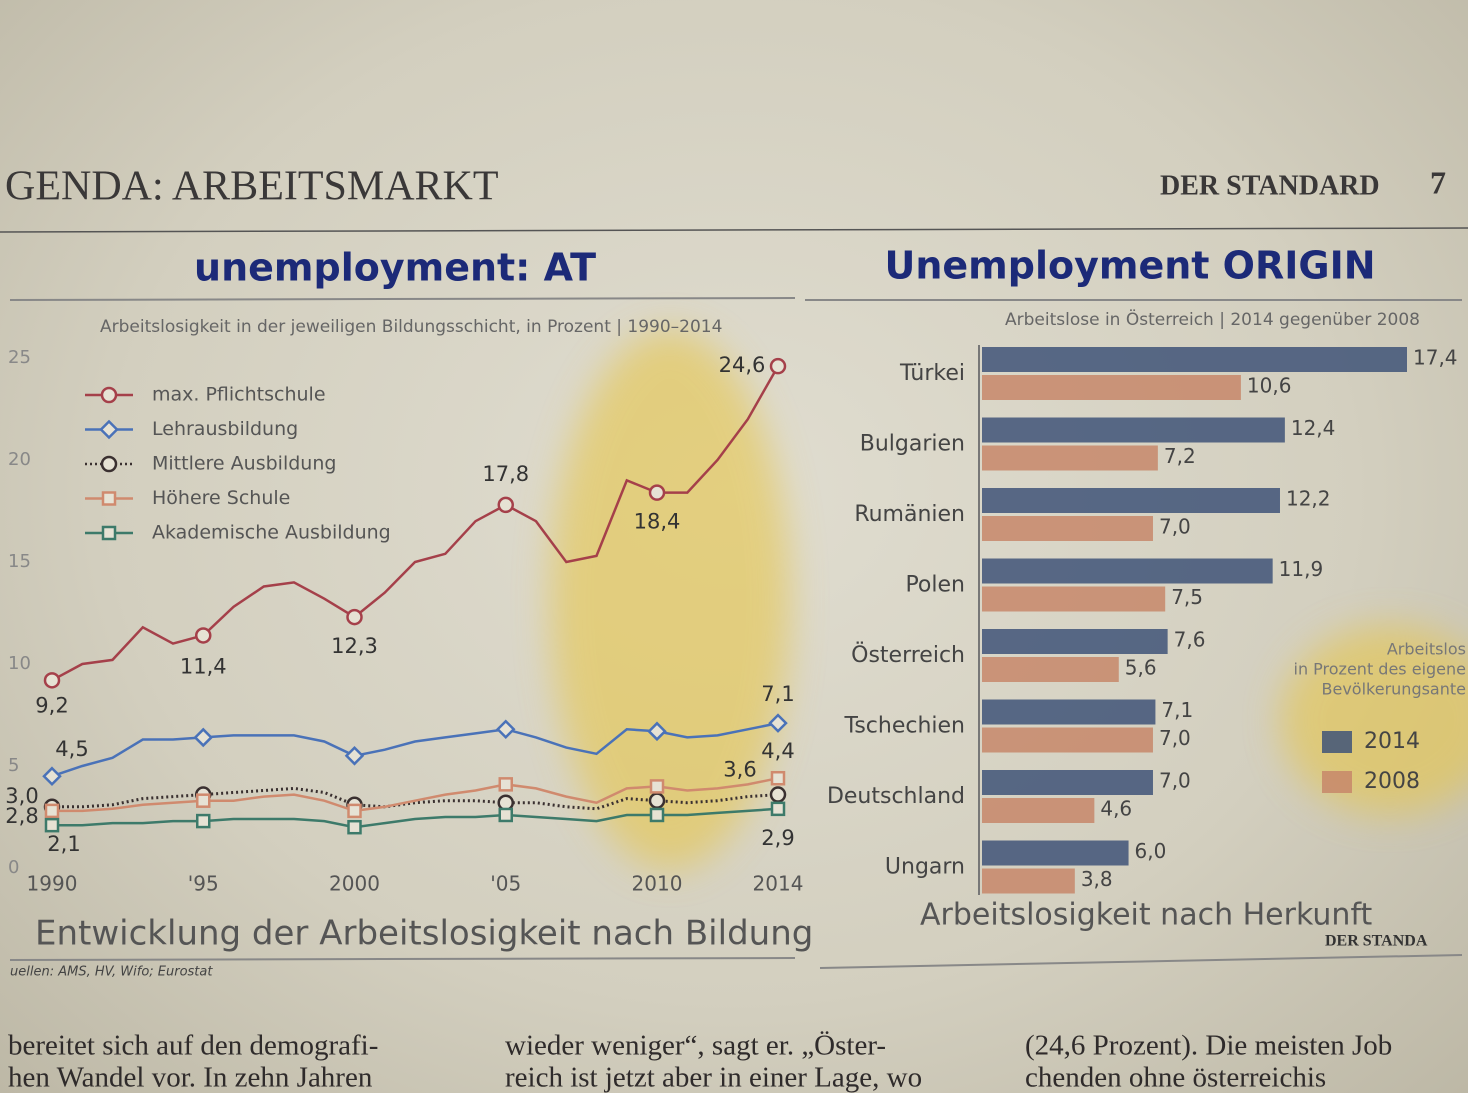 This screenshot has width=1468, height=1093. Describe the element at coordinates (203, 666) in the screenshot. I see `value-label: 11,4` at that location.